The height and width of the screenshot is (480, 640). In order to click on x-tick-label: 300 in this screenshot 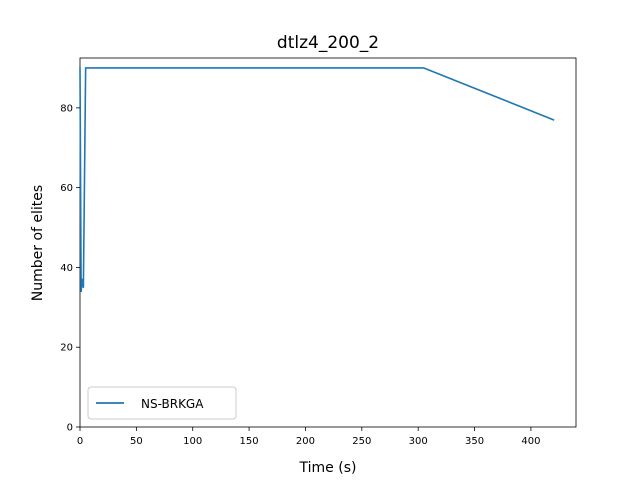, I will do `click(418, 441)`.